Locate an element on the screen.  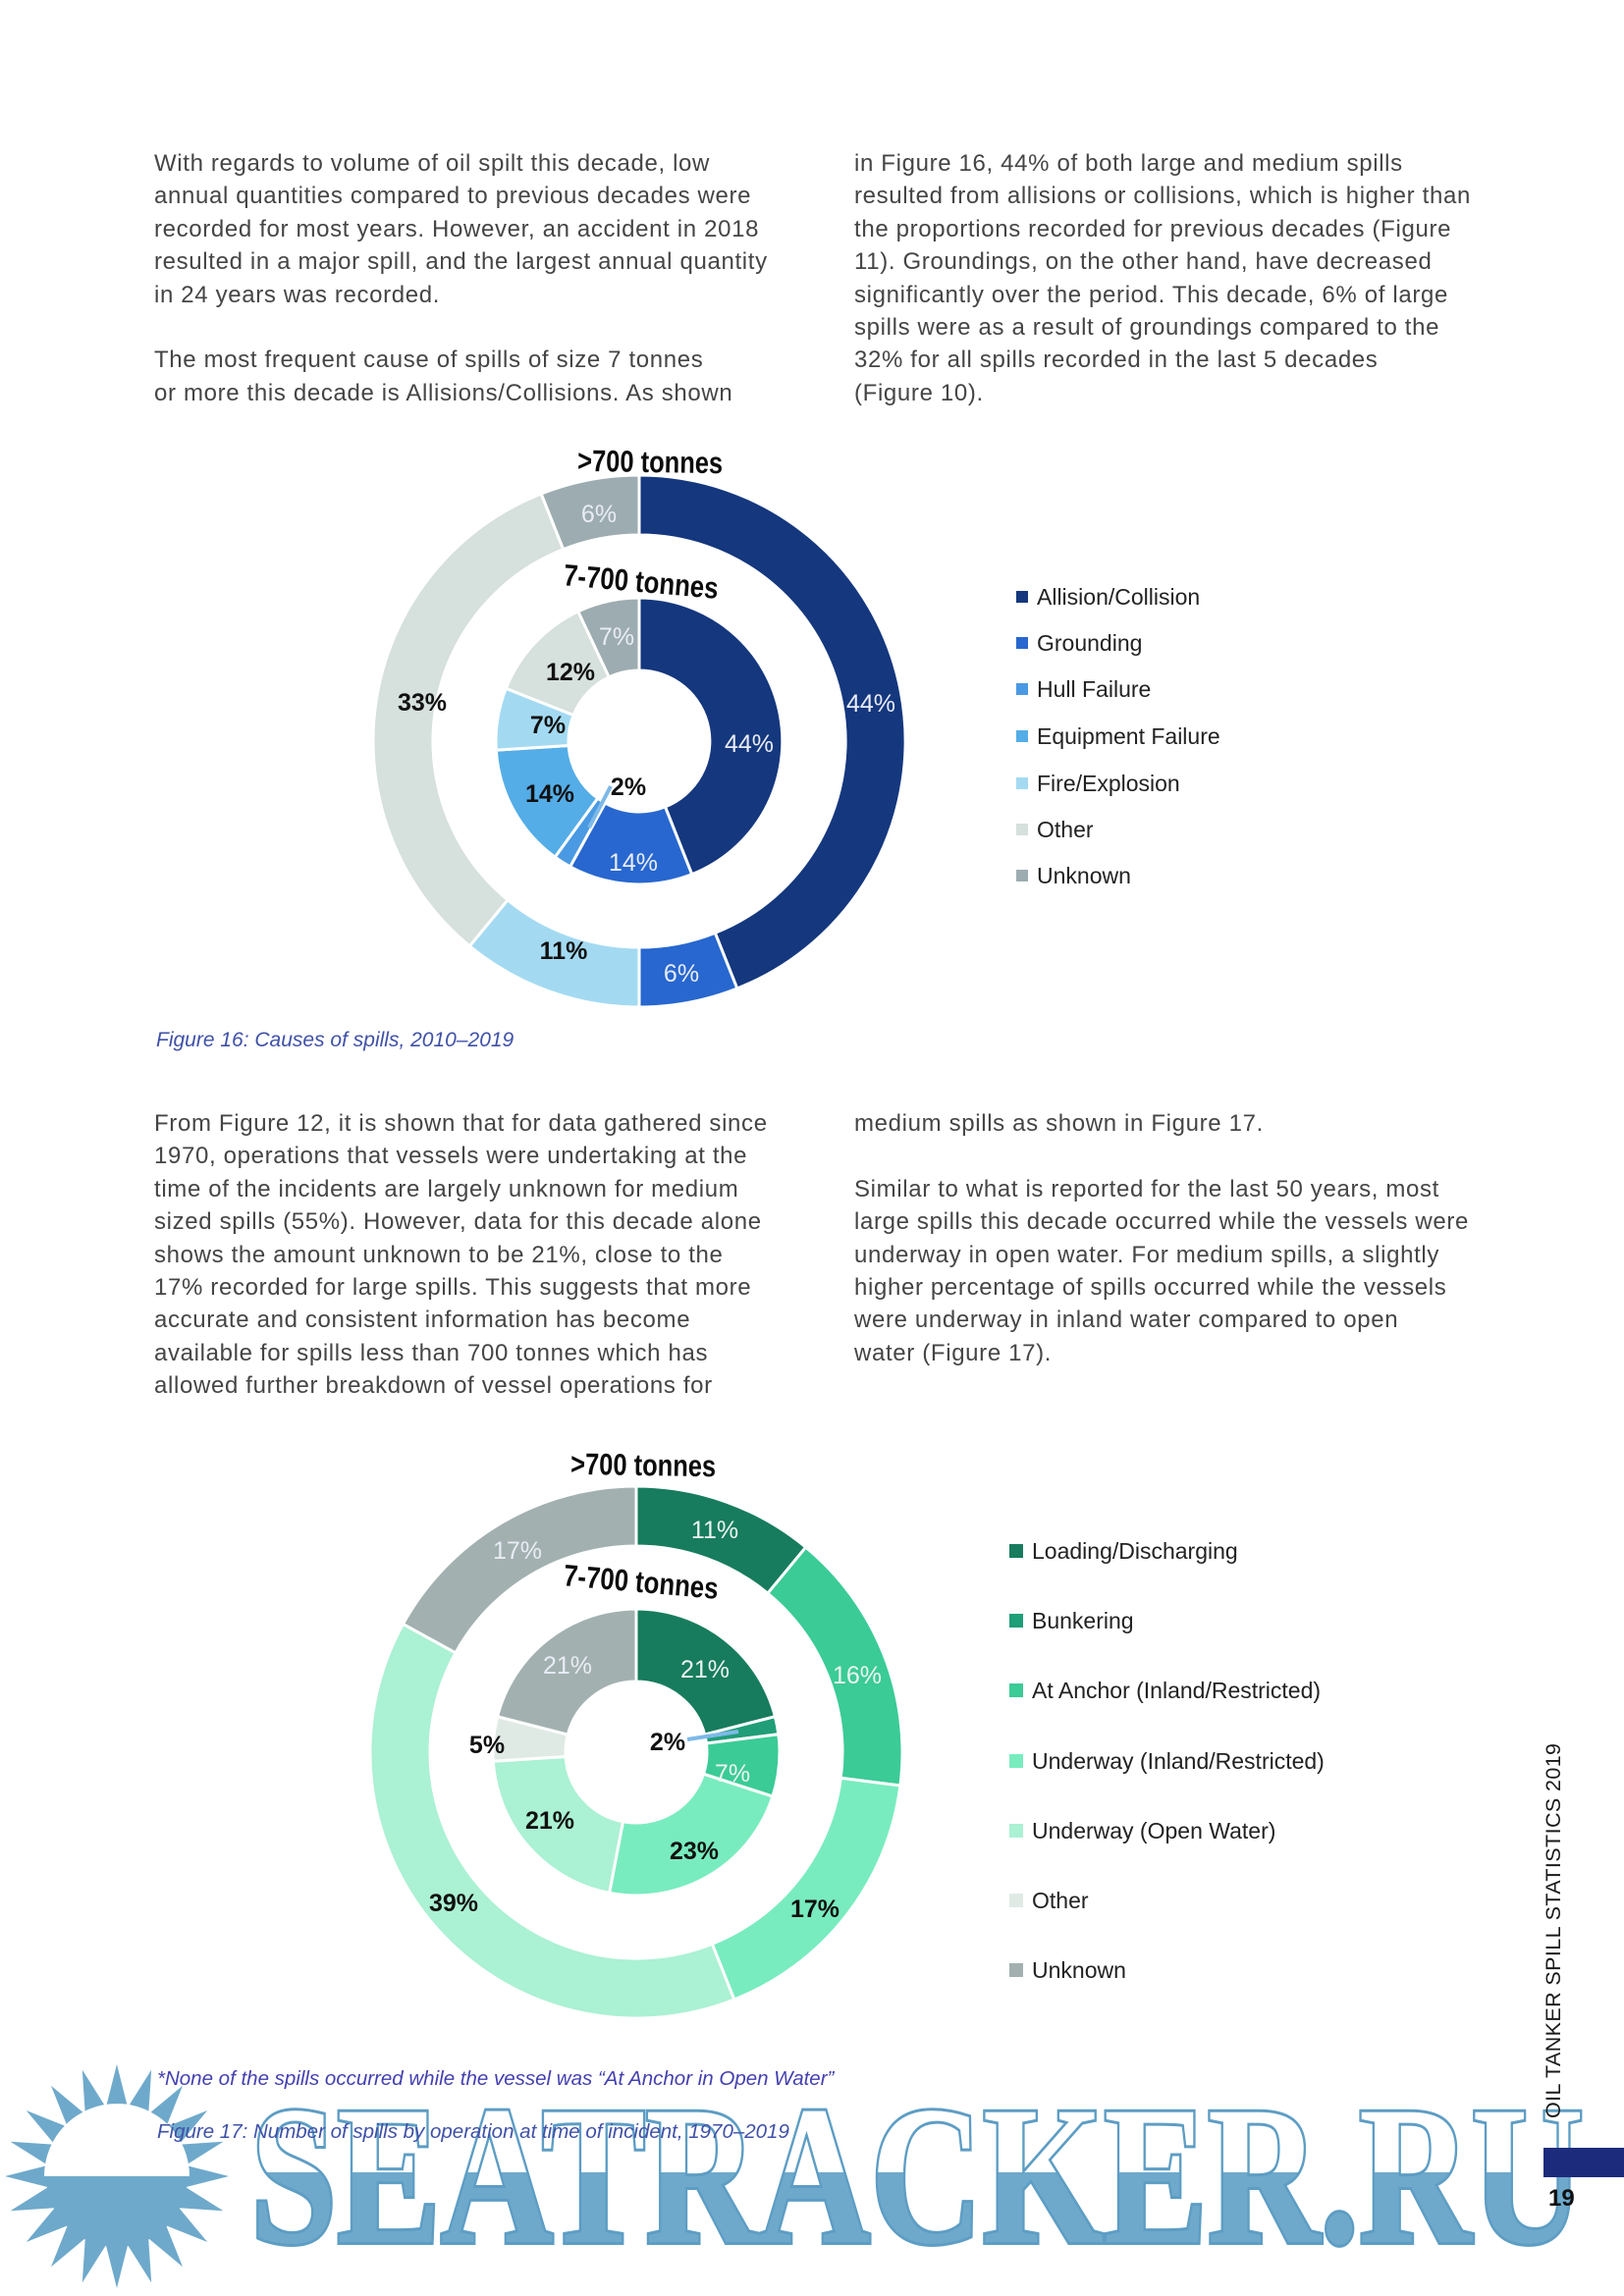
svg-text: SEATRACKER.RU is located at coordinates (917, 2175).